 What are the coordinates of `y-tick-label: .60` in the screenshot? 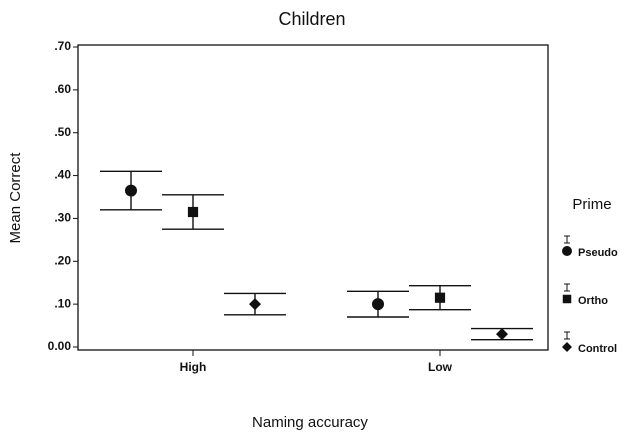 It's located at (62, 89).